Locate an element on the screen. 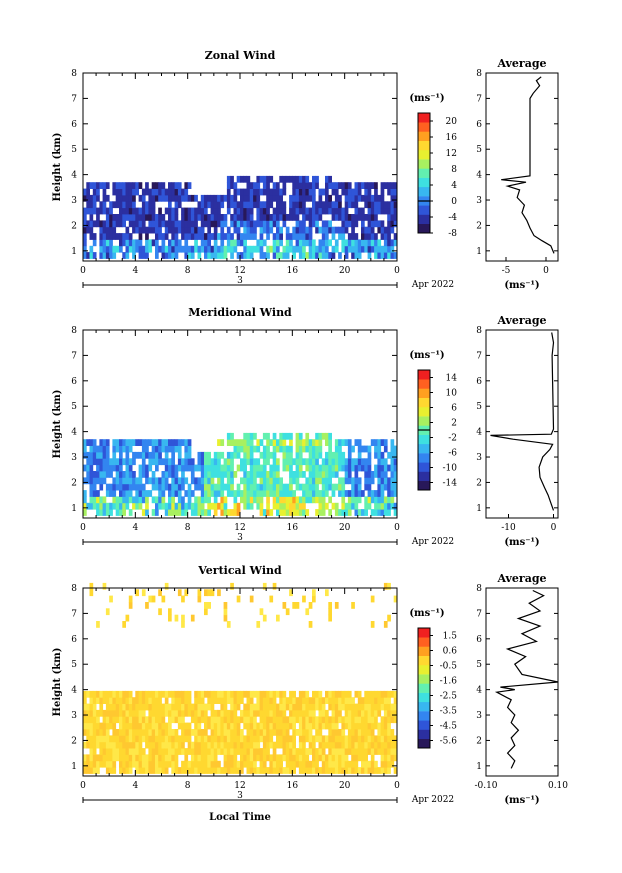 Image resolution: width=622 pixels, height=873 pixels. colorbar-units-label: (ms⁻¹) is located at coordinates (426, 355).